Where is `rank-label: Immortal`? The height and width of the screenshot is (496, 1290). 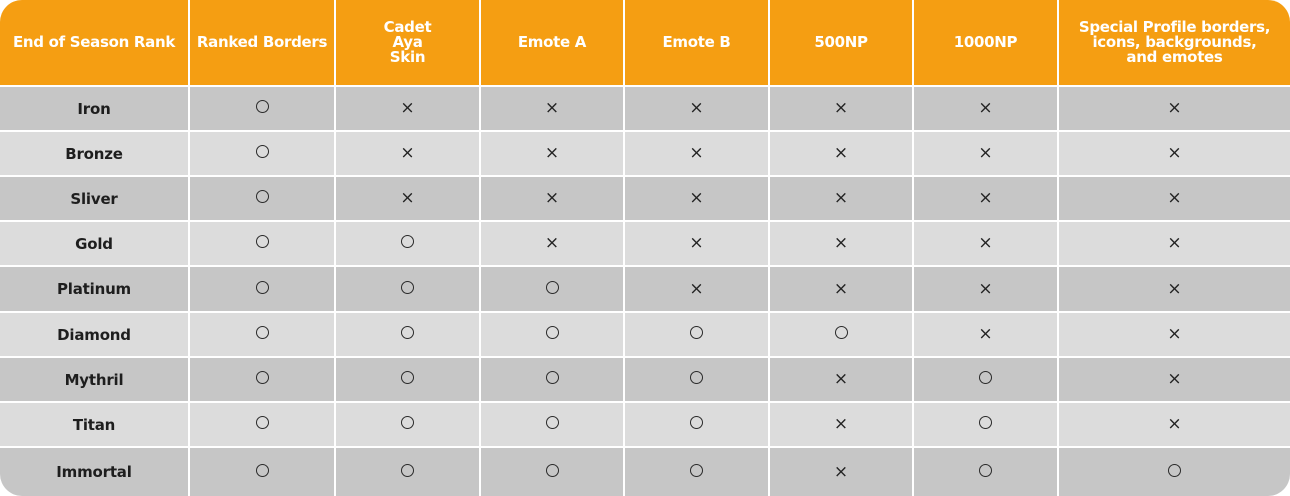 rank-label: Immortal is located at coordinates (94, 472).